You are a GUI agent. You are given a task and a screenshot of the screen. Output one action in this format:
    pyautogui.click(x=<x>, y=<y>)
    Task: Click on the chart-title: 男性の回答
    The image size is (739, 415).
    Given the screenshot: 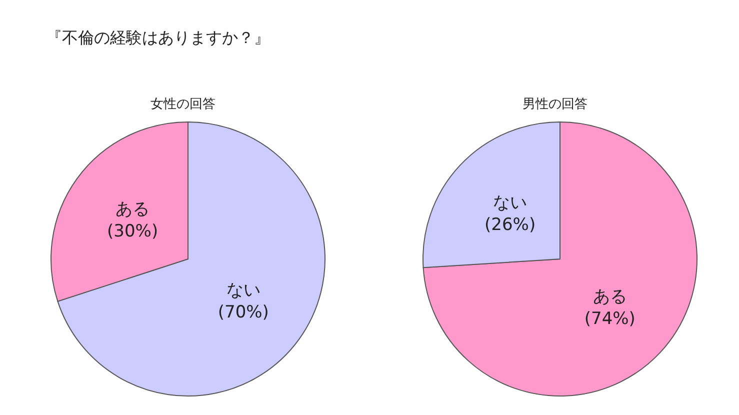 What is the action you would take?
    pyautogui.click(x=555, y=104)
    